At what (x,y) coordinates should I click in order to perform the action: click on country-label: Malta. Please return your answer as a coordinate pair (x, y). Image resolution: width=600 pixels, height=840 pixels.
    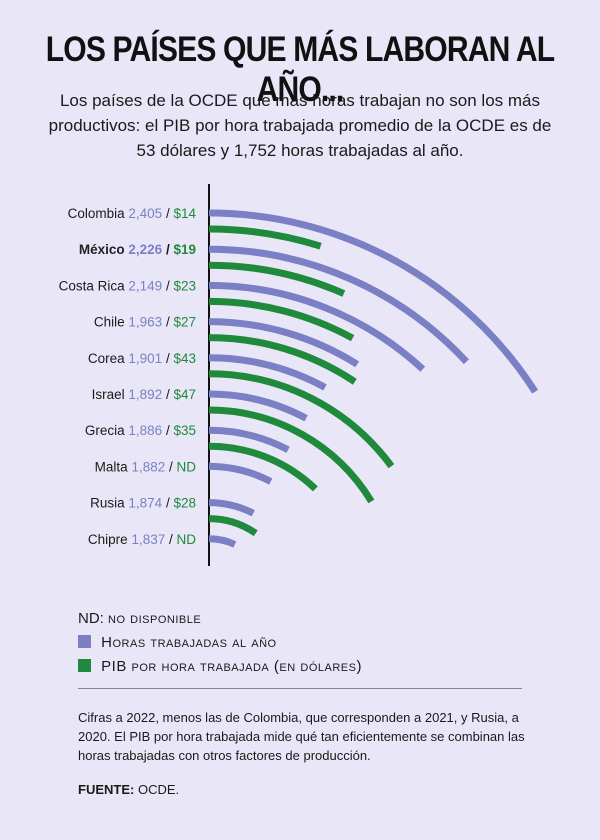
    Looking at the image, I should click on (113, 466).